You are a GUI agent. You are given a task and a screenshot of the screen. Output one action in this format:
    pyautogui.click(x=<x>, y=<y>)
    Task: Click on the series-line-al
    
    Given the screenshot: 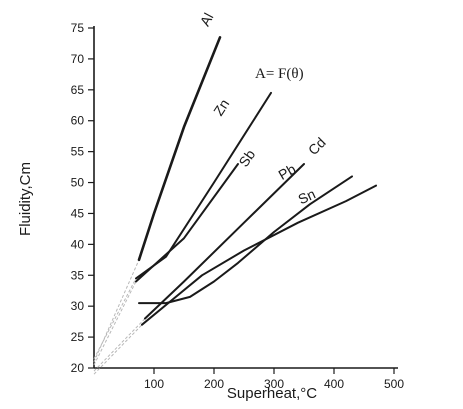 What is the action you would take?
    pyautogui.click(x=179, y=148)
    